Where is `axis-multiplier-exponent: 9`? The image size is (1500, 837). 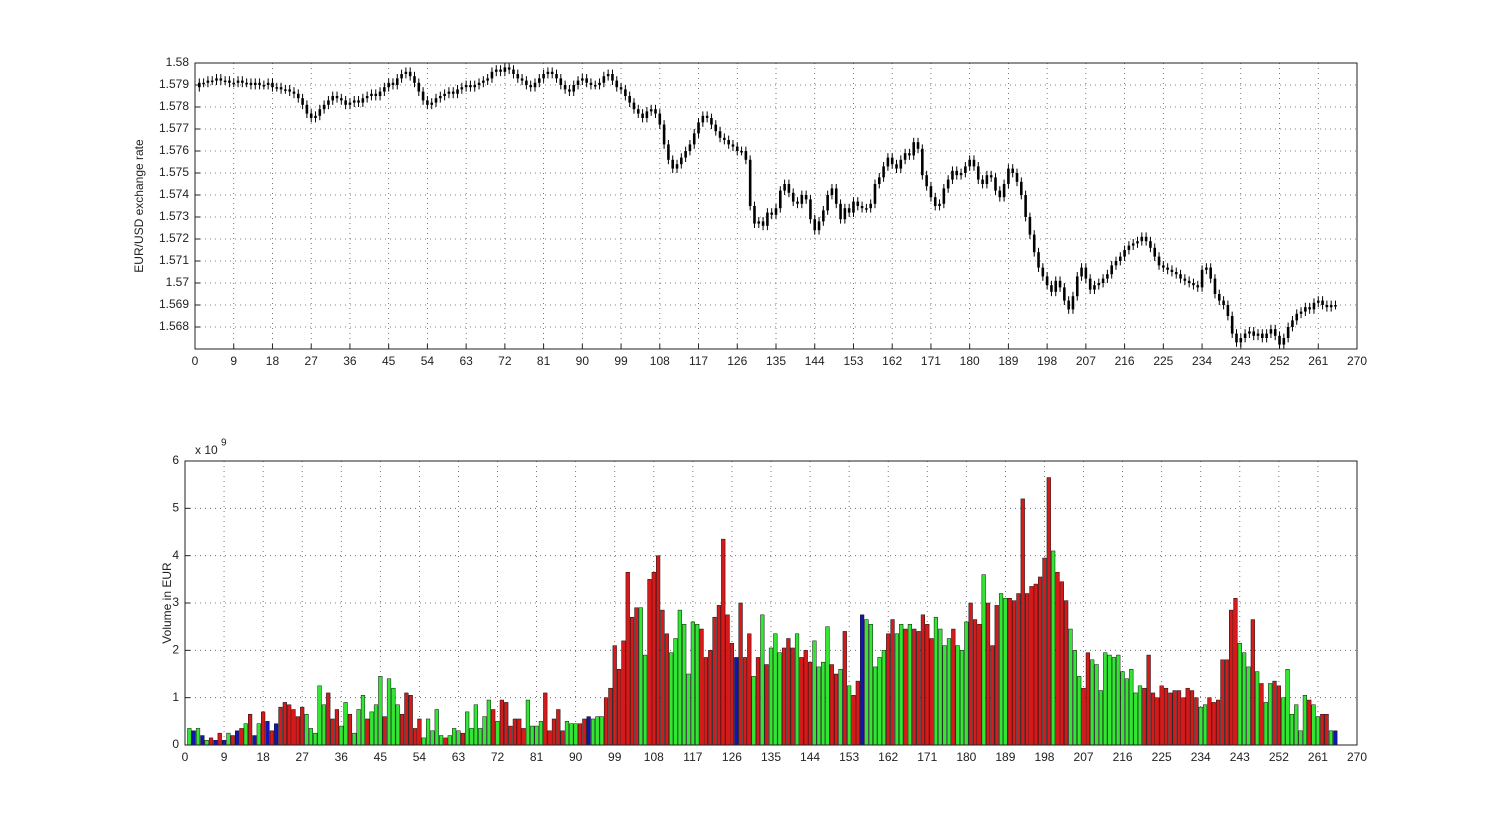 axis-multiplier-exponent: 9 is located at coordinates (224, 443).